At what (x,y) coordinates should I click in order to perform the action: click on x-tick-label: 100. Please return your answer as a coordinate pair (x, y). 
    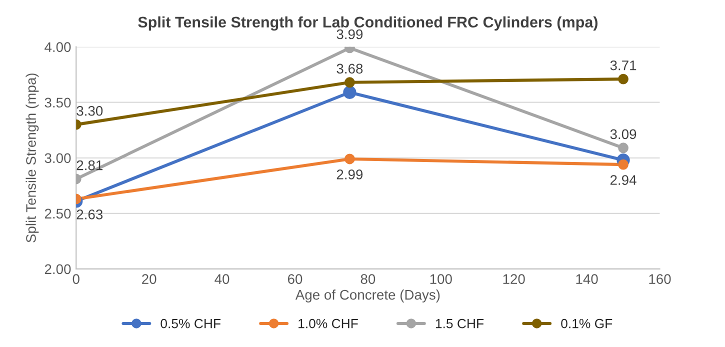
    Looking at the image, I should click on (441, 279).